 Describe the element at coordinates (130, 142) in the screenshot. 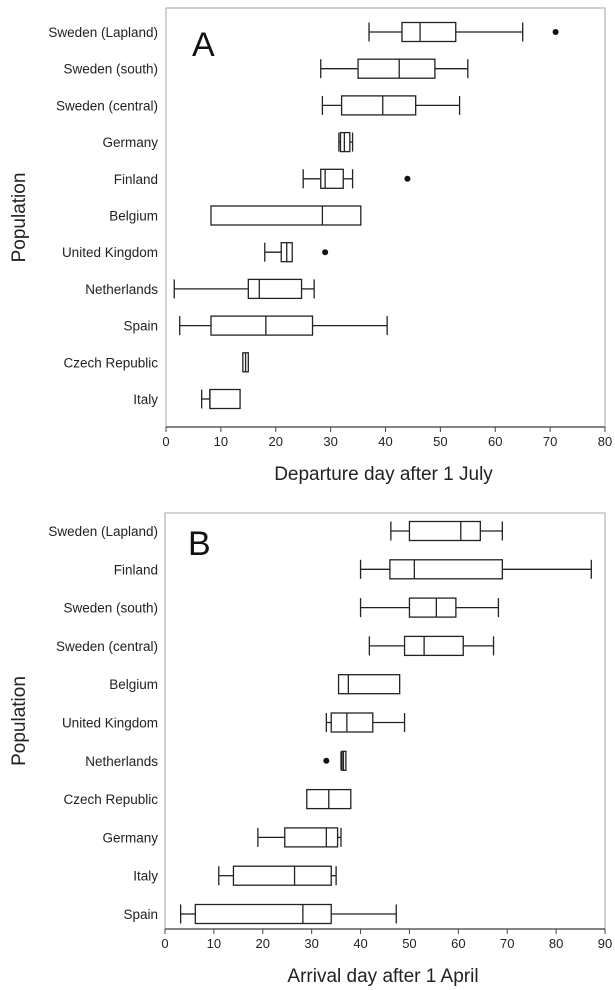

I see `panel-a-category-label: Germany` at that location.